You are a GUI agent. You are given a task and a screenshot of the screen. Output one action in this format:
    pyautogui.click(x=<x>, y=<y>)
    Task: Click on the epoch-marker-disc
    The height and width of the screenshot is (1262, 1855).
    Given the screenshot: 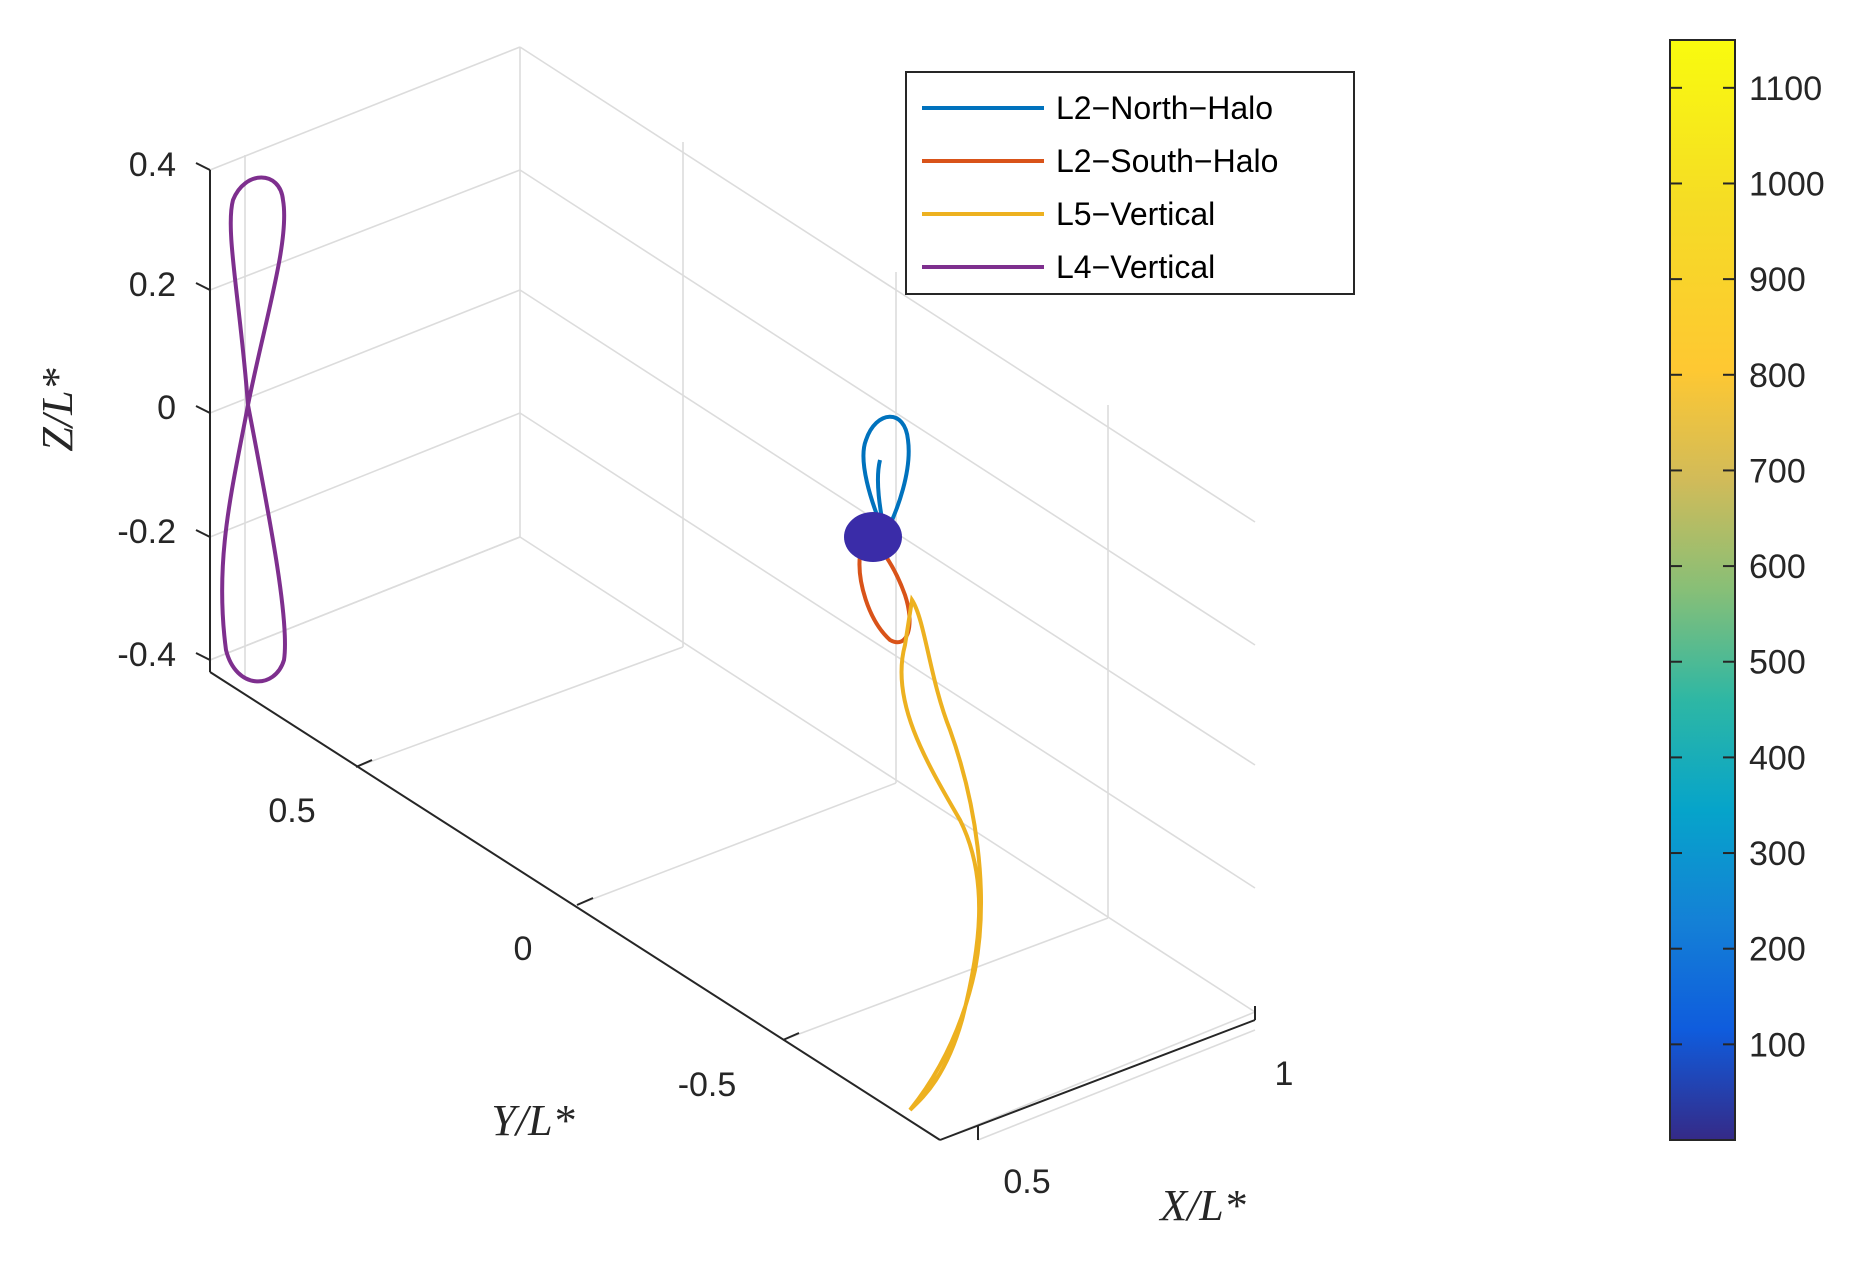 What is the action you would take?
    pyautogui.click(x=873, y=537)
    